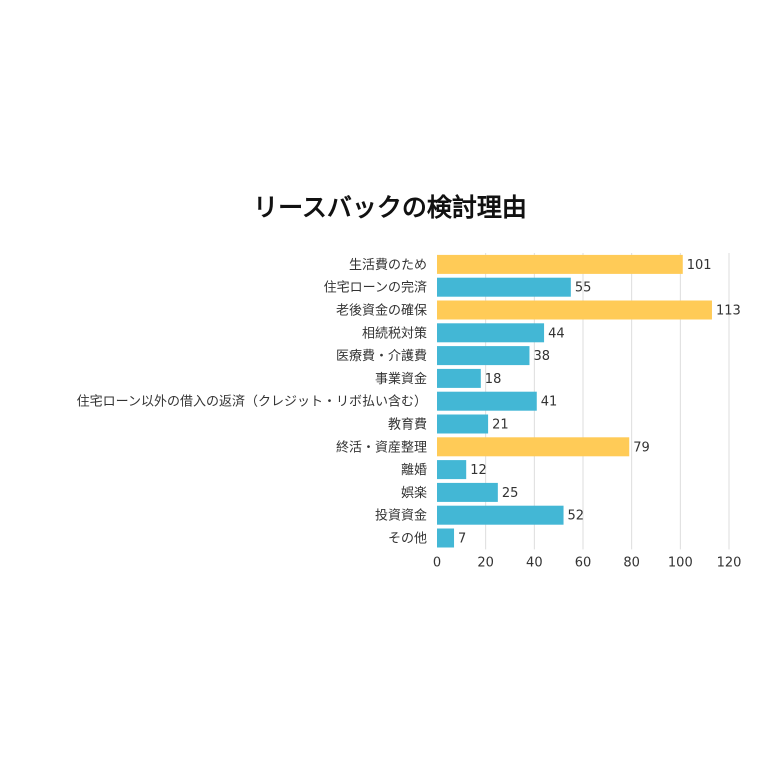 The height and width of the screenshot is (780, 780). I want to click on x-tick-label: 100, so click(680, 562).